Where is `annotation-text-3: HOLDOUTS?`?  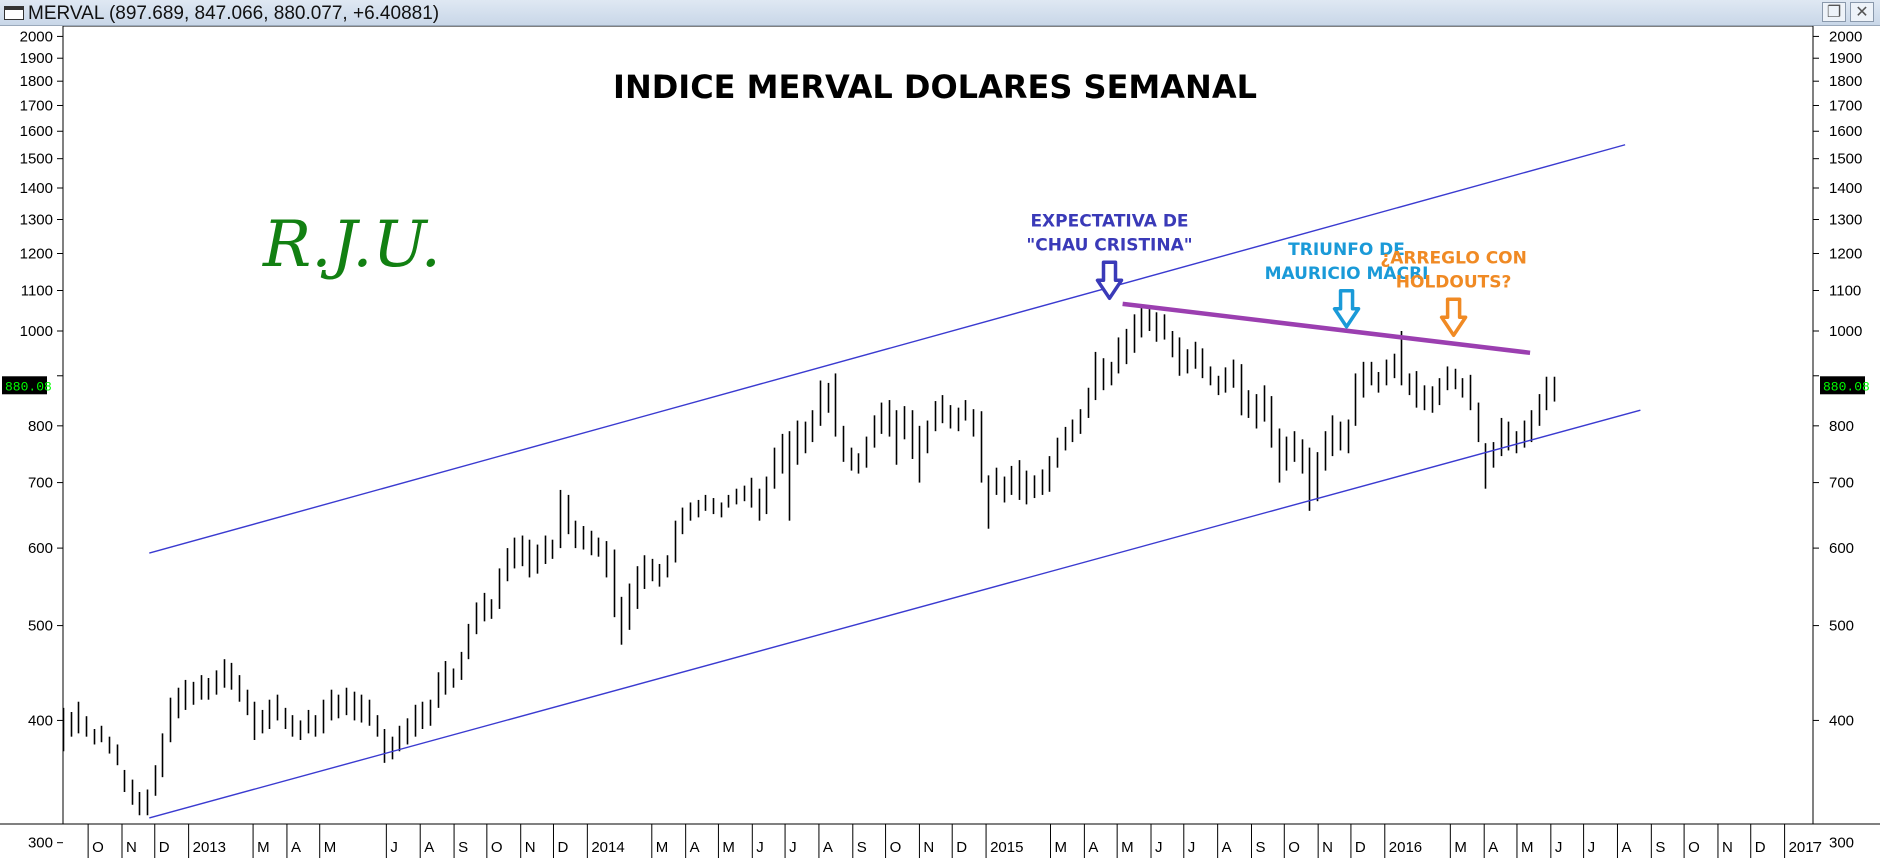
annotation-text-3: HOLDOUTS? is located at coordinates (1454, 282).